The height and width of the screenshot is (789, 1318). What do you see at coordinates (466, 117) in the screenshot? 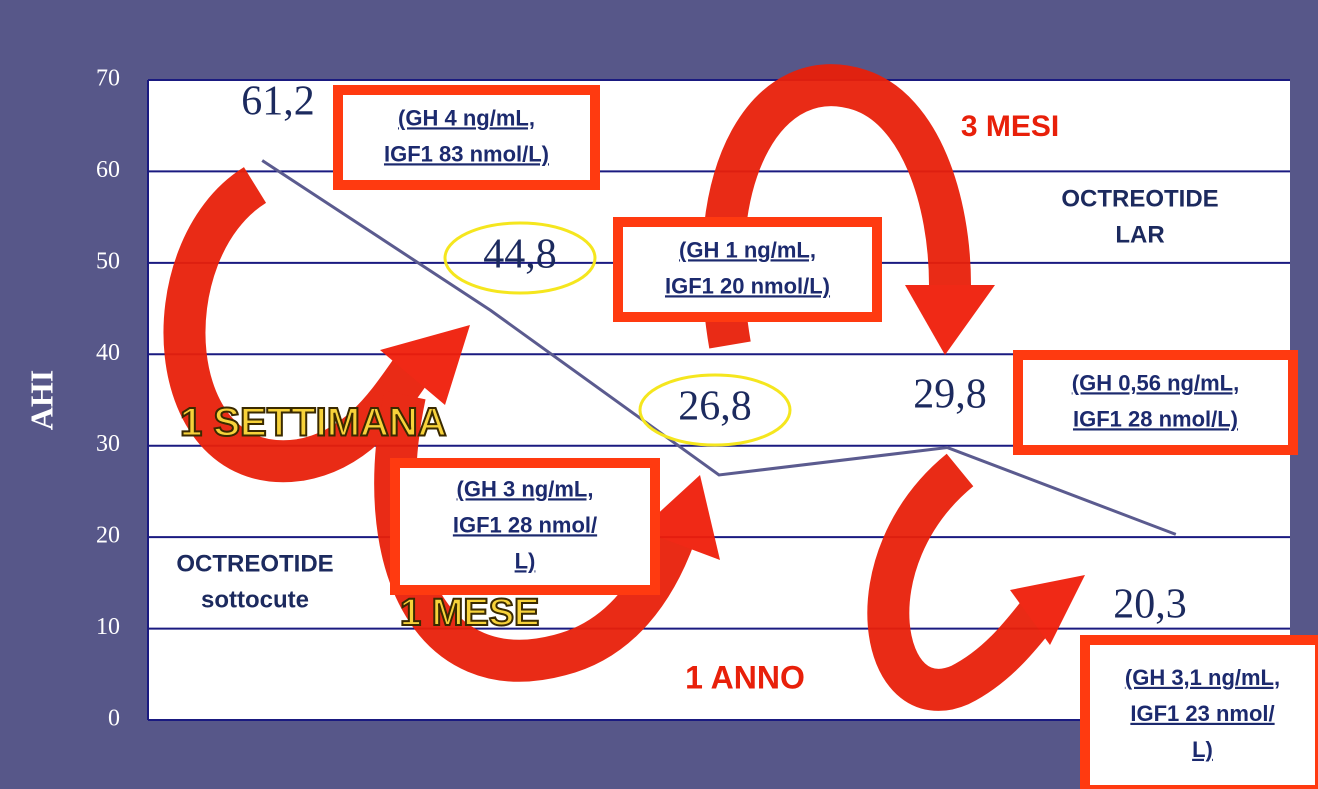
I see `info-text: (GH 4 ng/mL,` at bounding box center [466, 117].